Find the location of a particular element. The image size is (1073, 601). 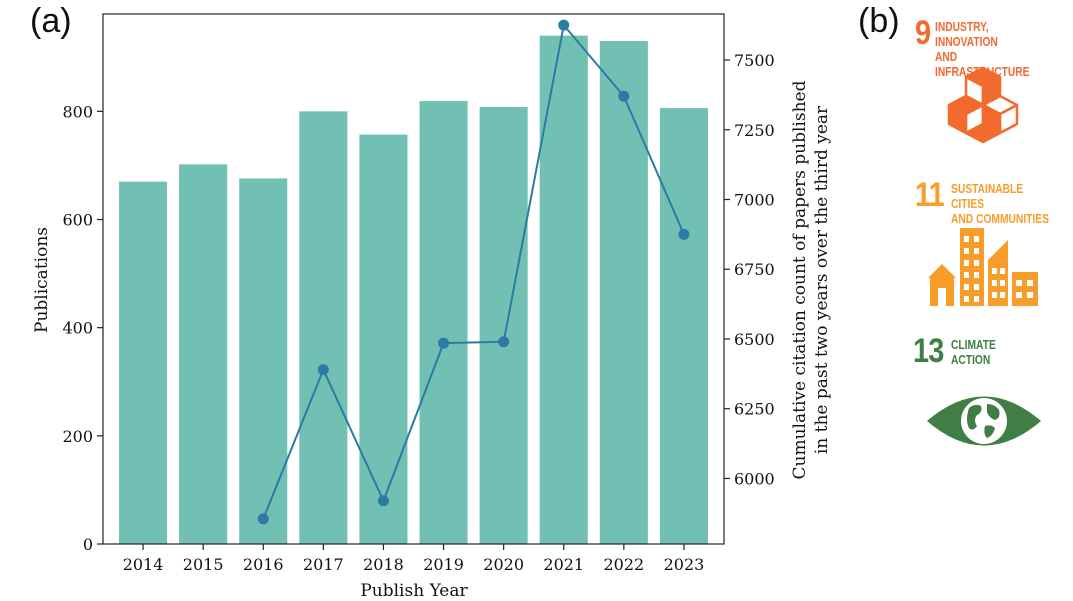

bar-2023 is located at coordinates (683, 326).